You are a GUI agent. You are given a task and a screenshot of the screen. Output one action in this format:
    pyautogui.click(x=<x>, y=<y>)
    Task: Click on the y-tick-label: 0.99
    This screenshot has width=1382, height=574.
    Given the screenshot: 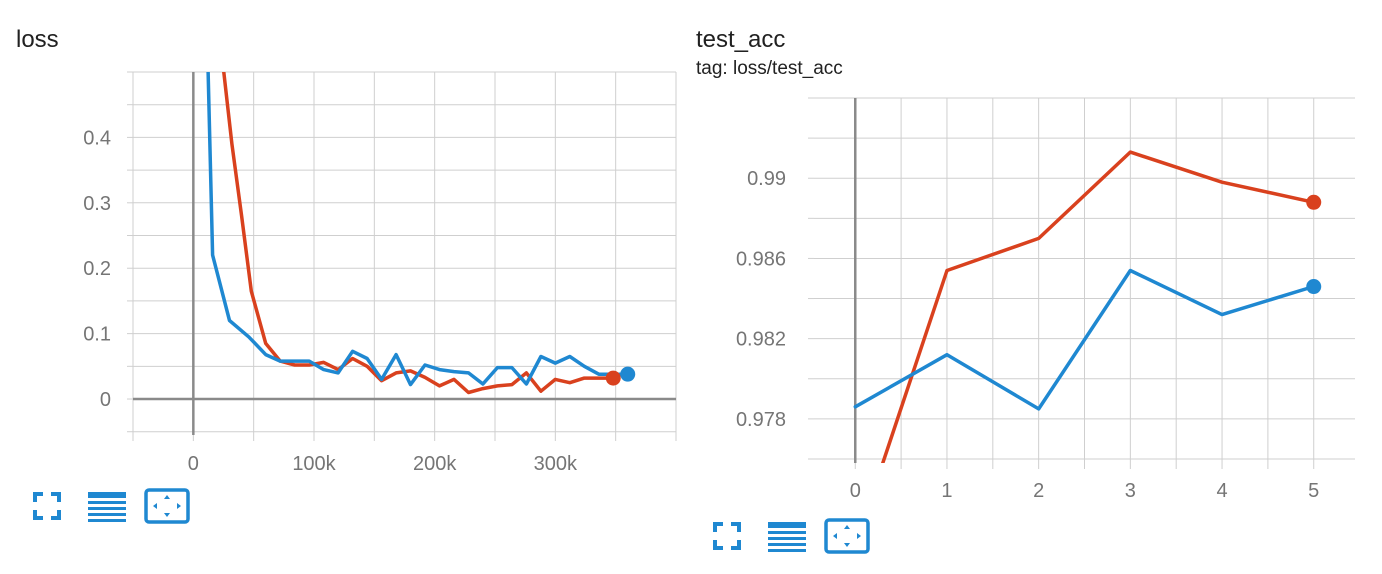 What is the action you would take?
    pyautogui.click(x=766, y=179)
    